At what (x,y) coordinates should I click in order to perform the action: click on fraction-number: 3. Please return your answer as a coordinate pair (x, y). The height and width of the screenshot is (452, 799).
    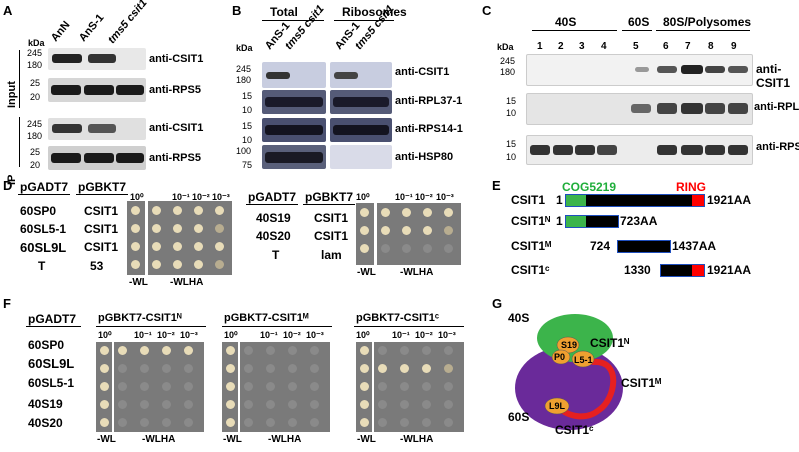
    Looking at the image, I should click on (582, 46).